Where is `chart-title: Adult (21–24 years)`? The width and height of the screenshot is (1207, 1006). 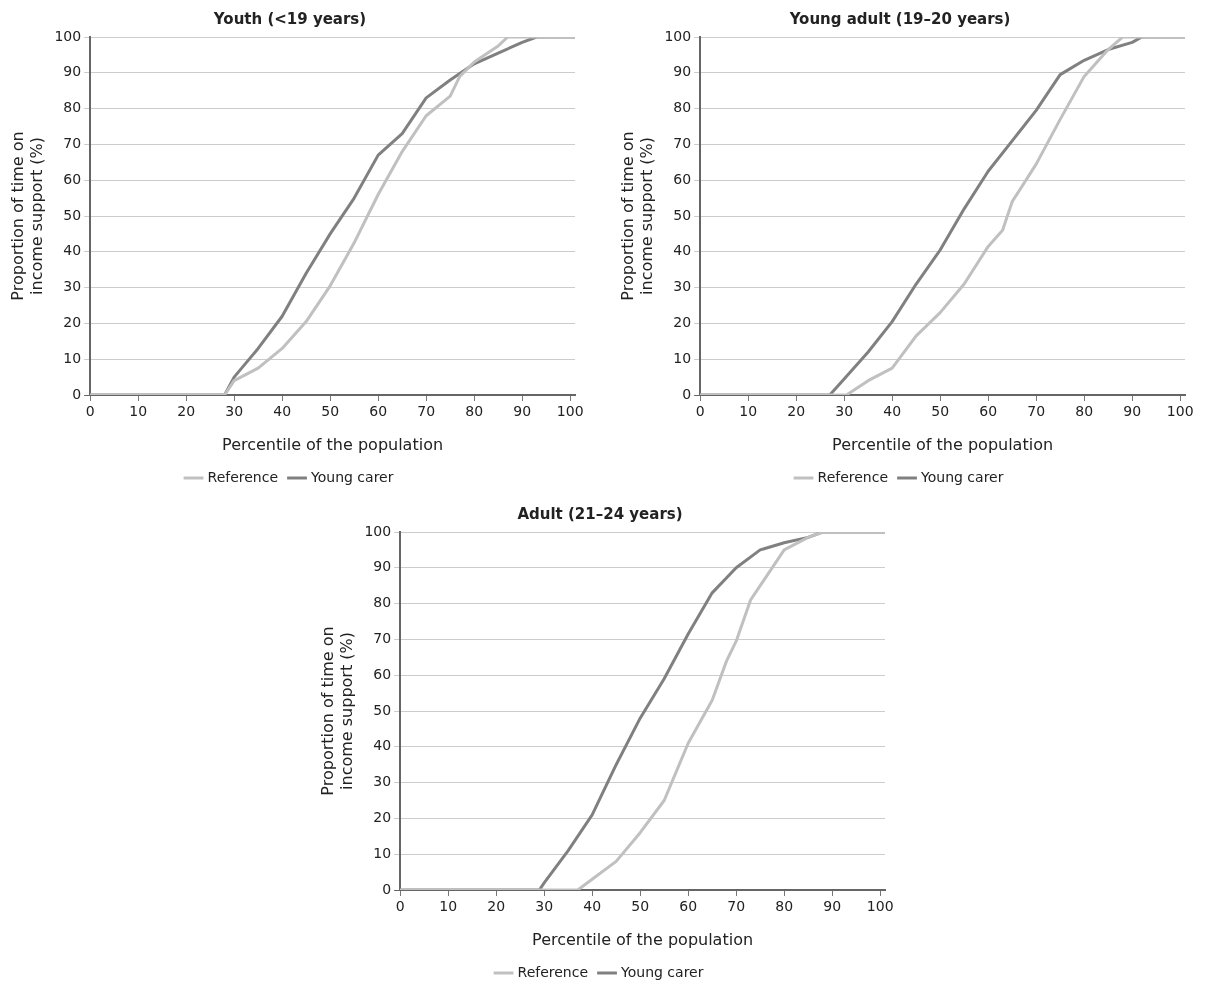
chart-title: Adult (21–24 years) is located at coordinates (600, 513).